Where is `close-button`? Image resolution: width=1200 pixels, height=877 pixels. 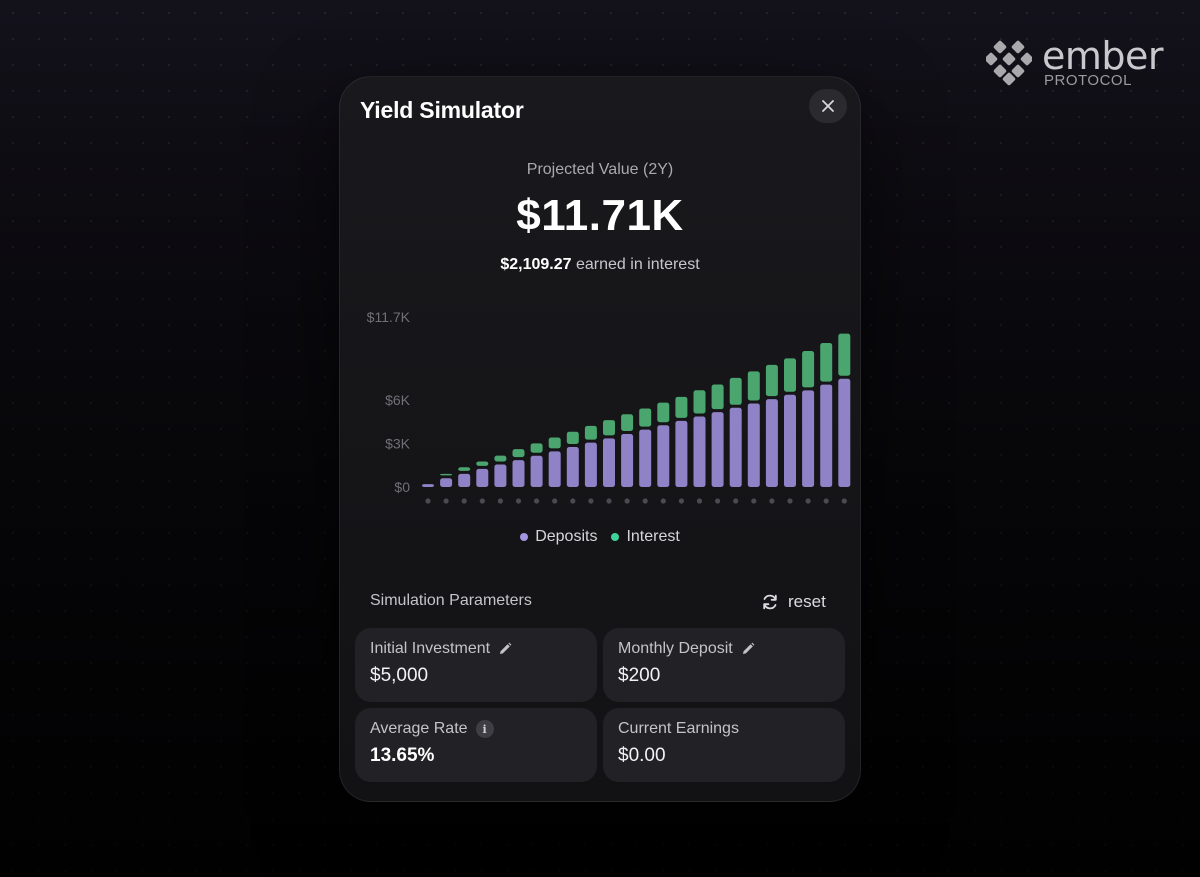 close-button is located at coordinates (828, 106).